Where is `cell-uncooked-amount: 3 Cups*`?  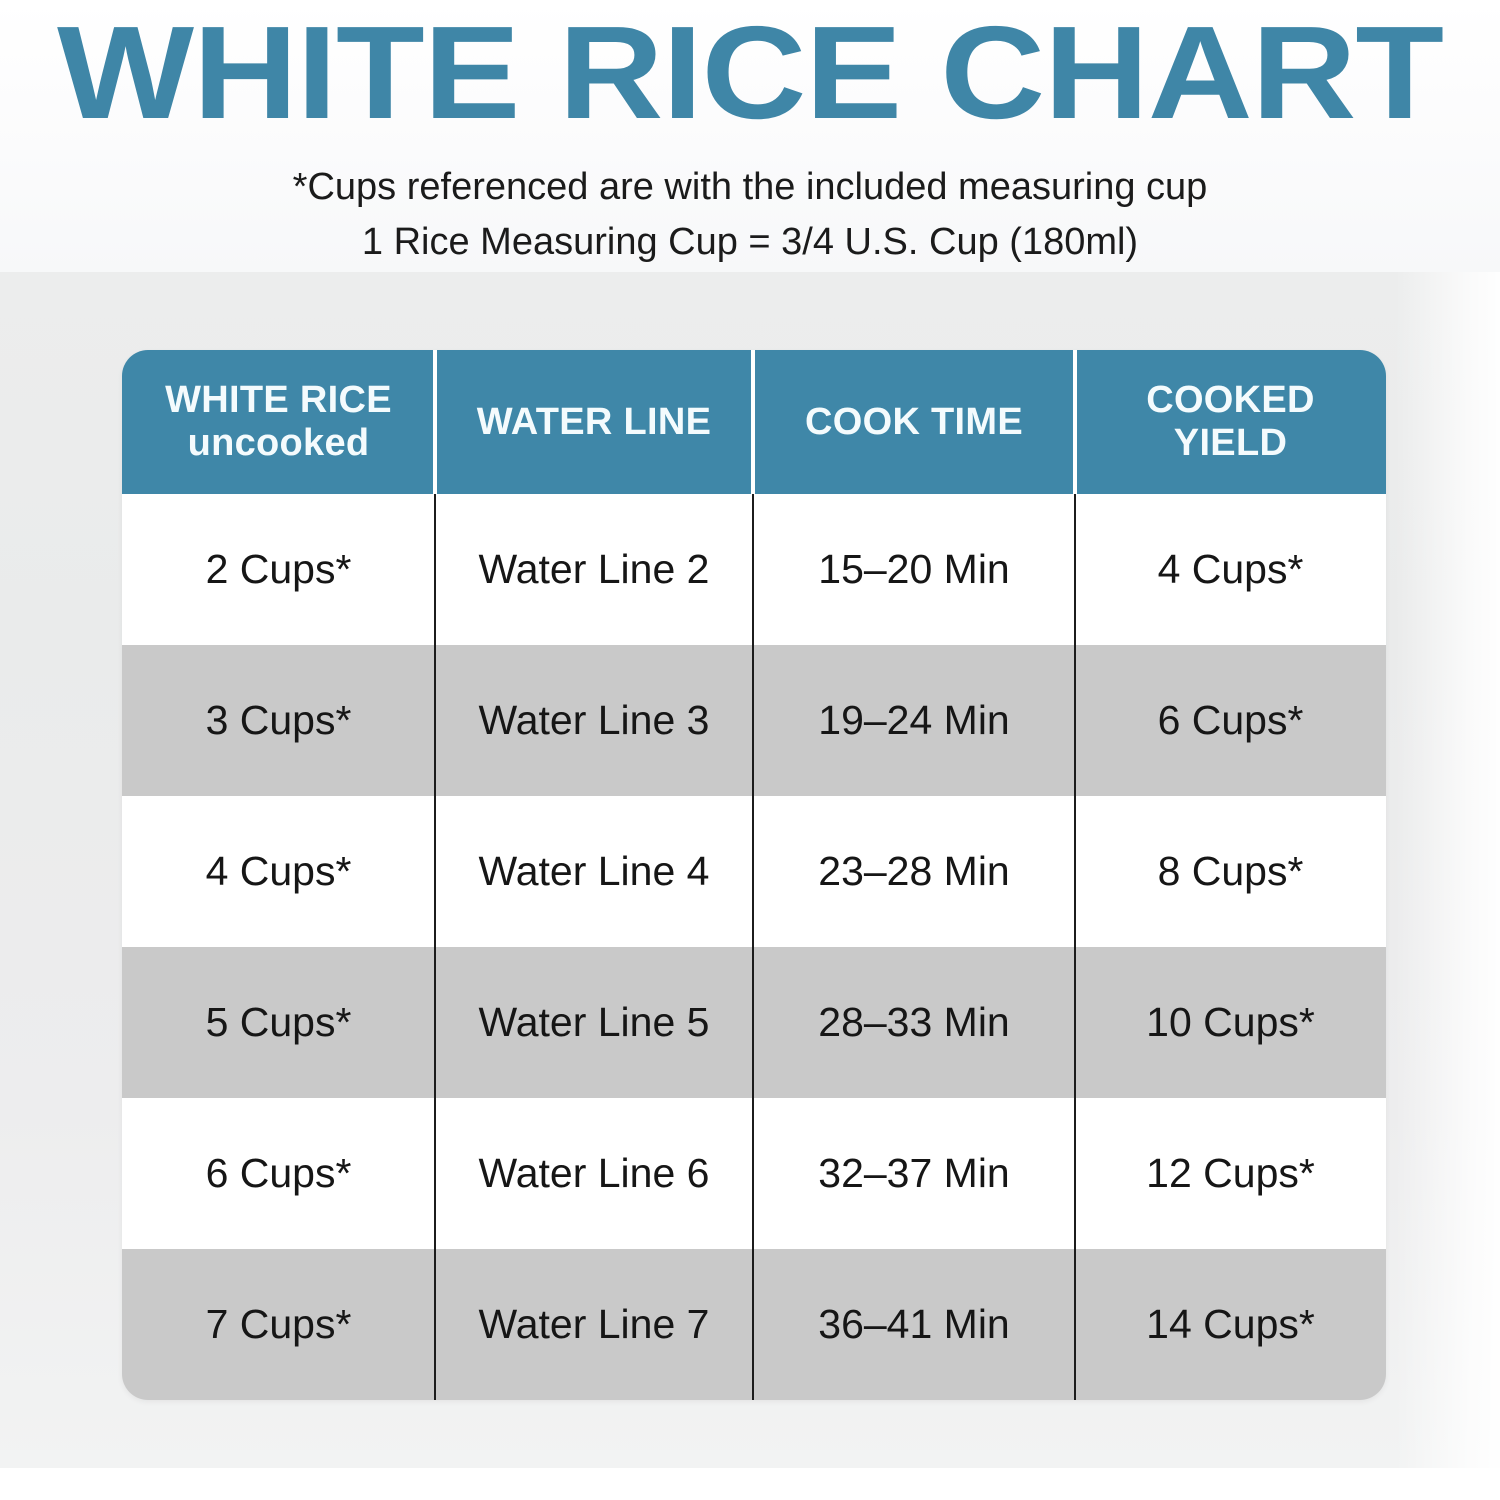
cell-uncooked-amount: 3 Cups* is located at coordinates (278, 720).